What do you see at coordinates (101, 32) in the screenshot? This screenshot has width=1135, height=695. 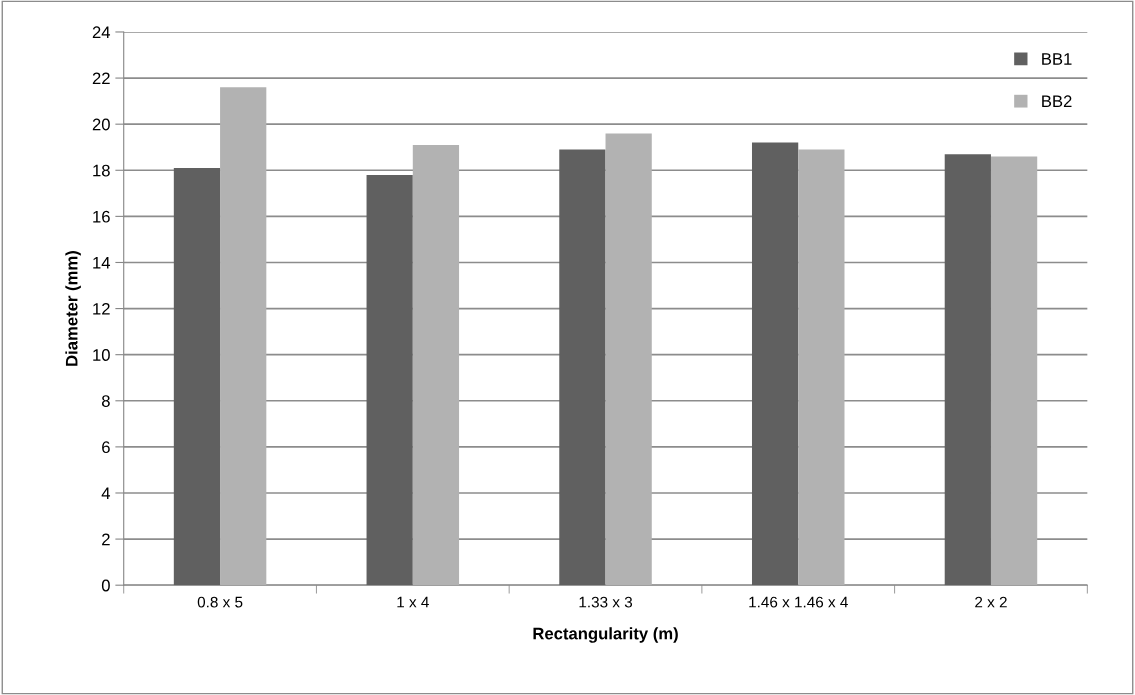 I see `y-tick-label: 24` at bounding box center [101, 32].